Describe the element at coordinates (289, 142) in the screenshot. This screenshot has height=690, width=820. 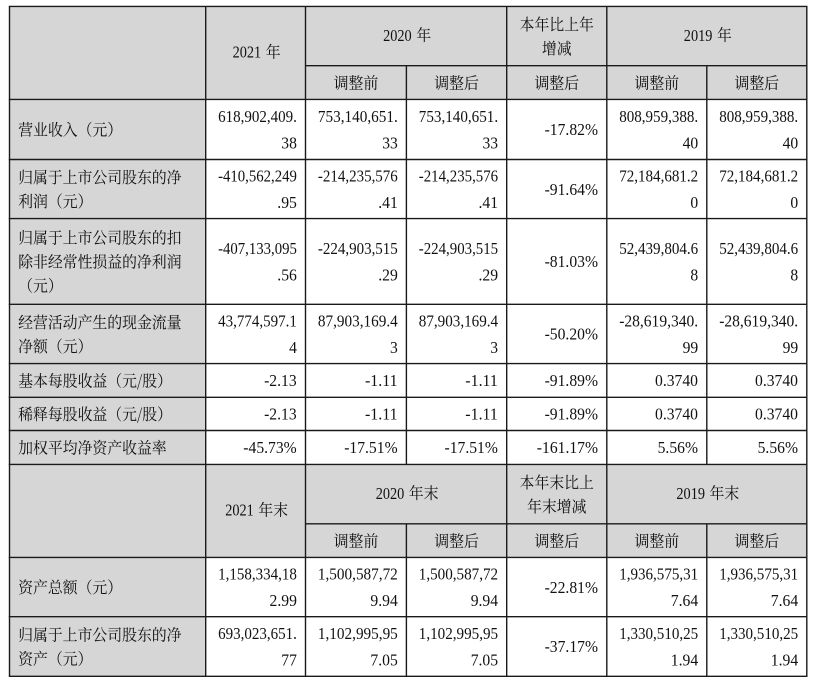
I see `svg-text: 38` at that location.